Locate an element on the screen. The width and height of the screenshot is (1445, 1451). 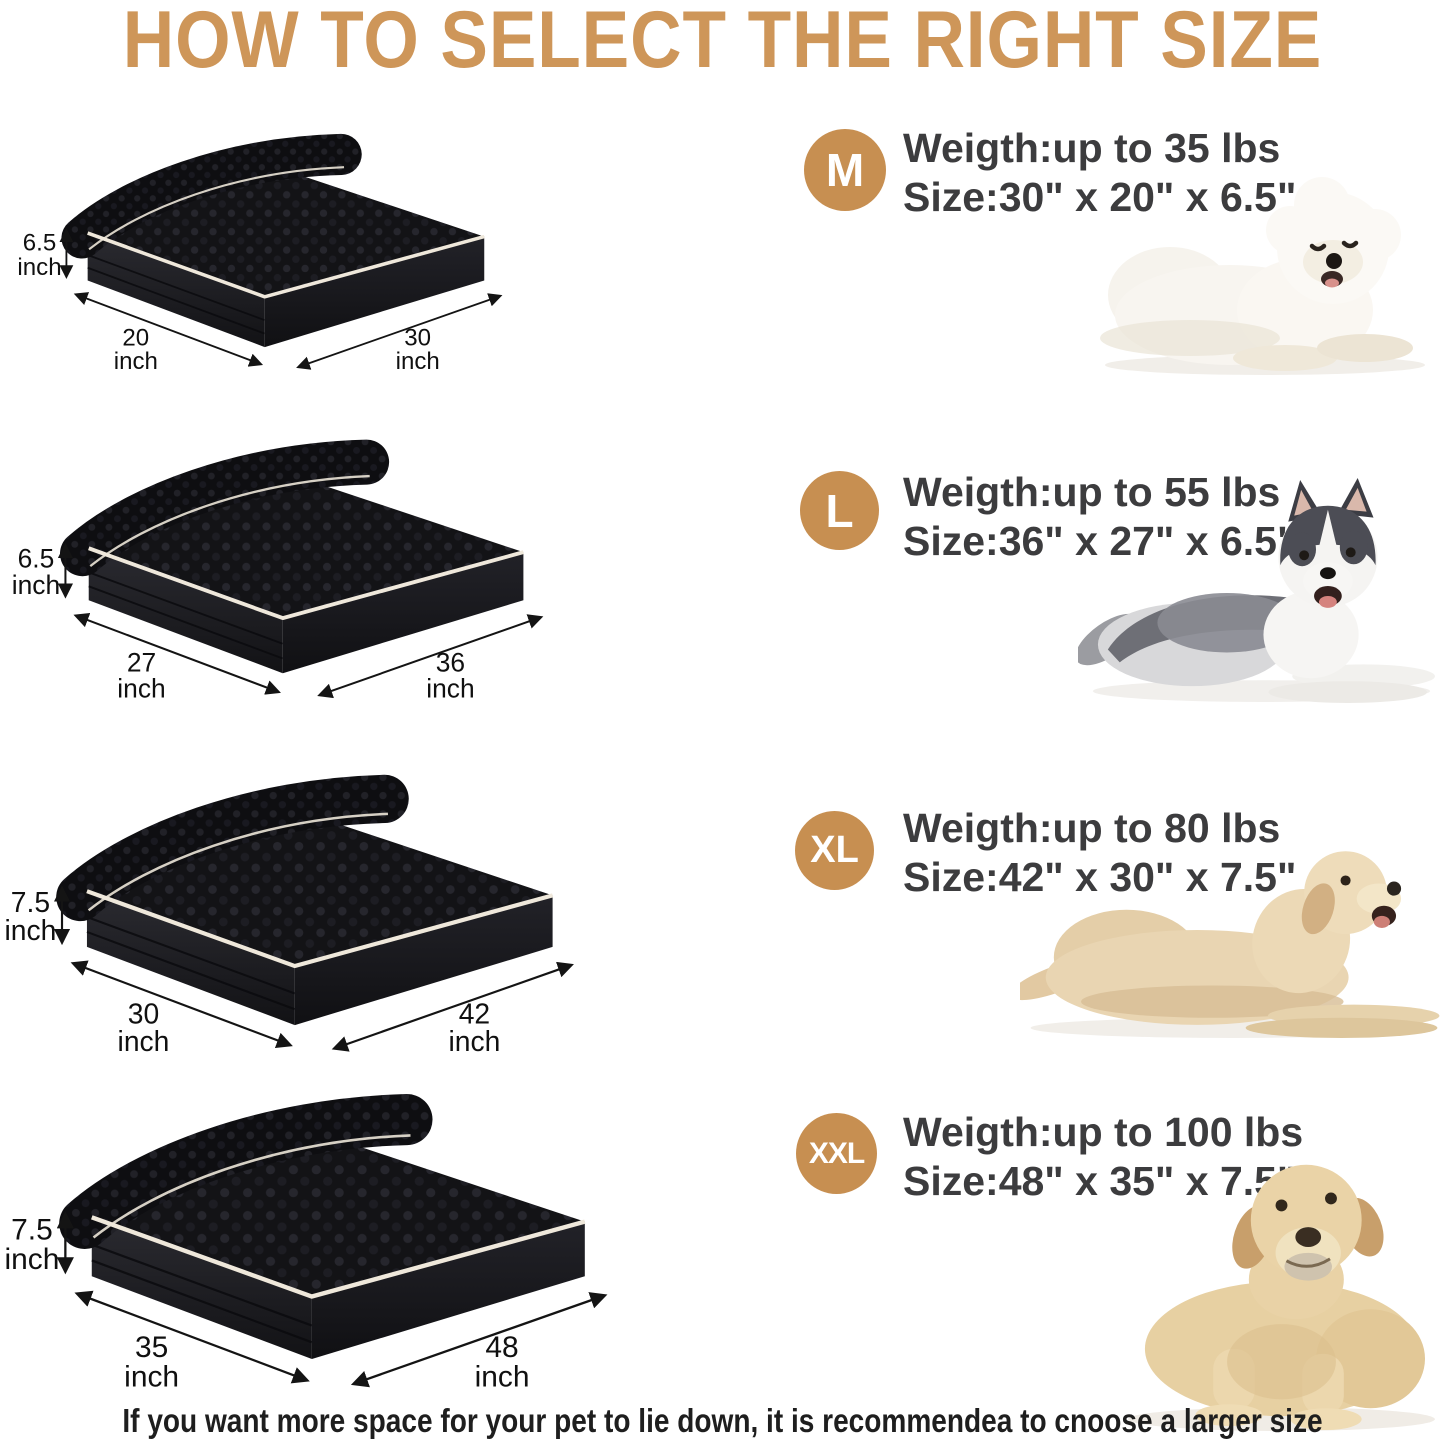
depth-dim-value: 27 is located at coordinates (141, 663).